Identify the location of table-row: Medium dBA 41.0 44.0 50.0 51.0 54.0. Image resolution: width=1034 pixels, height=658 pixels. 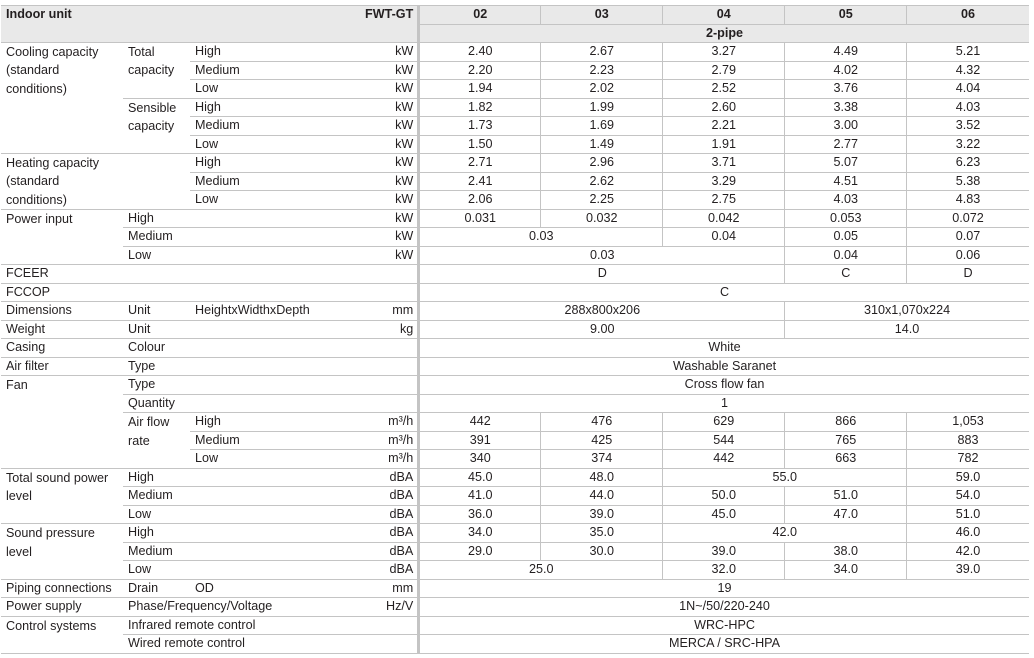
(515, 496).